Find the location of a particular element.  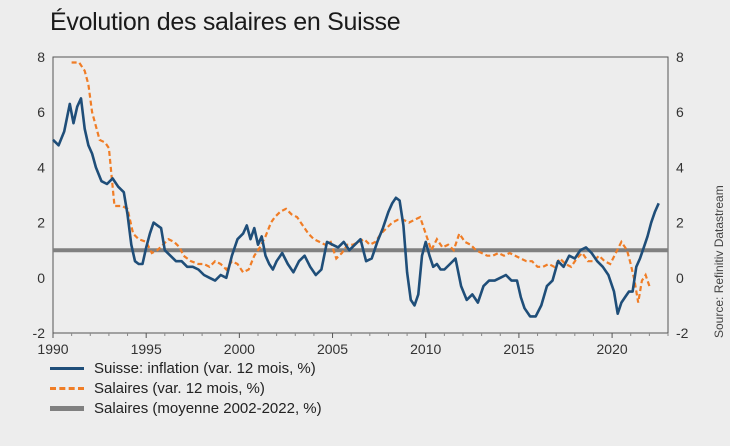

x-tick-label: 1990 is located at coordinates (52, 349).